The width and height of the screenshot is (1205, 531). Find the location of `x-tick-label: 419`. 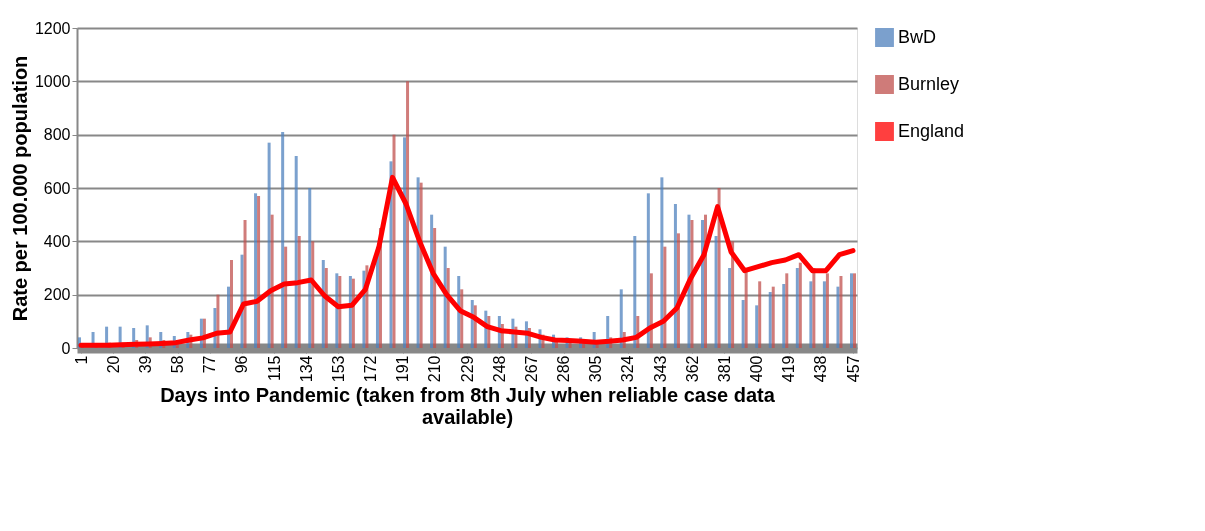

x-tick-label: 419 is located at coordinates (789, 369).